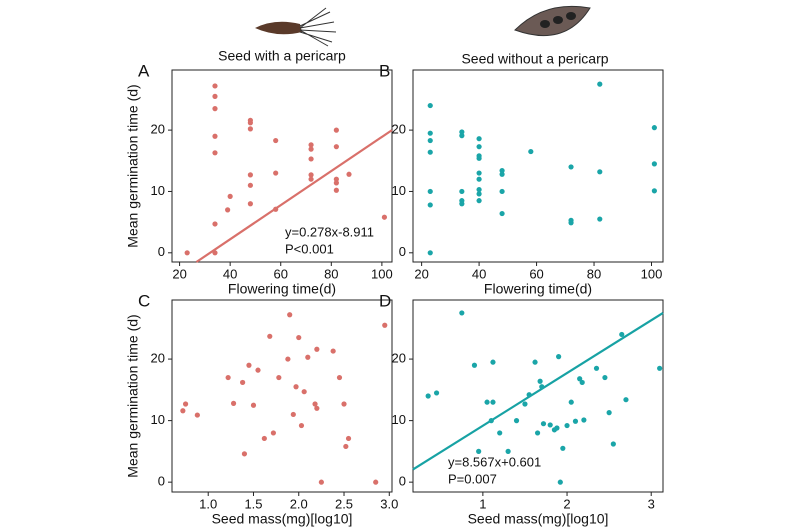 The height and width of the screenshot is (530, 800). Describe the element at coordinates (566, 503) in the screenshot. I see `x-tick-label: 2` at that location.